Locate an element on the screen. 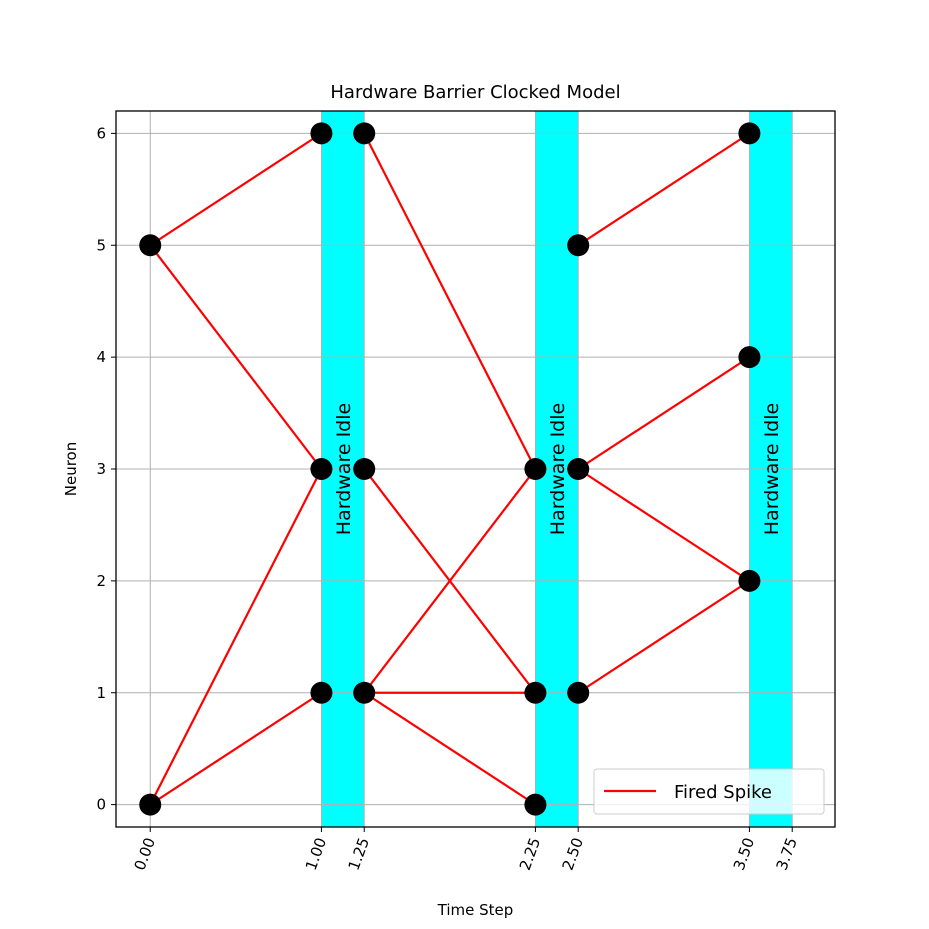 The width and height of the screenshot is (929, 929). chart-title: Hardware Barrier Clocked Model is located at coordinates (475, 92).